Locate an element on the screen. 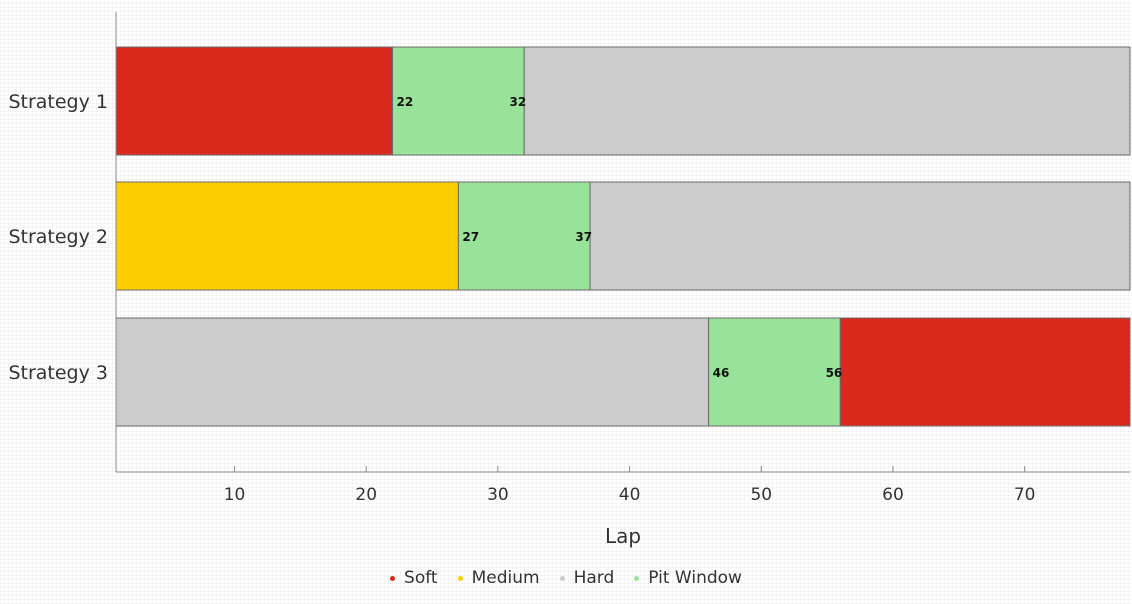 The height and width of the screenshot is (604, 1132). legend-label: Medium is located at coordinates (505, 578).